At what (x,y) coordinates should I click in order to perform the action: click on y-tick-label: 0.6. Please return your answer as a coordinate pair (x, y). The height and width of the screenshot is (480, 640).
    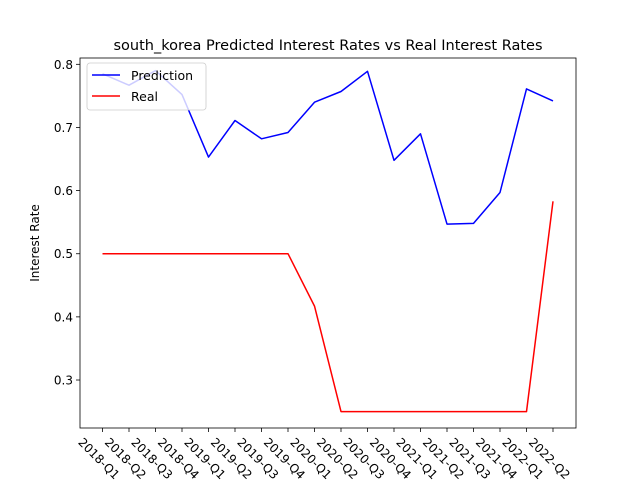
    Looking at the image, I should click on (63, 191).